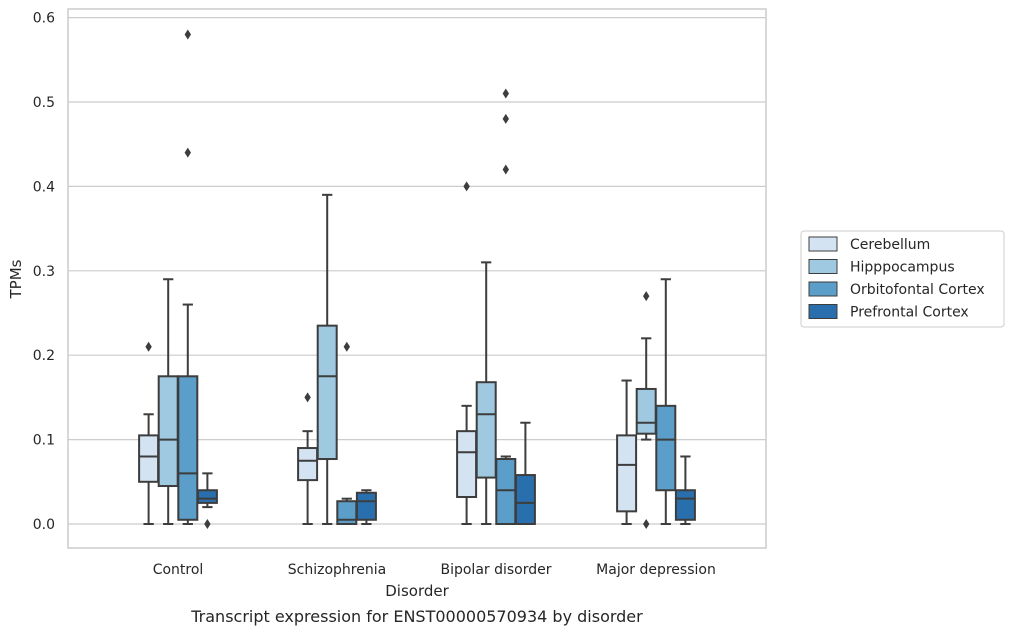 The width and height of the screenshot is (1014, 634). I want to click on y-tick-label: 0.1, so click(44, 441).